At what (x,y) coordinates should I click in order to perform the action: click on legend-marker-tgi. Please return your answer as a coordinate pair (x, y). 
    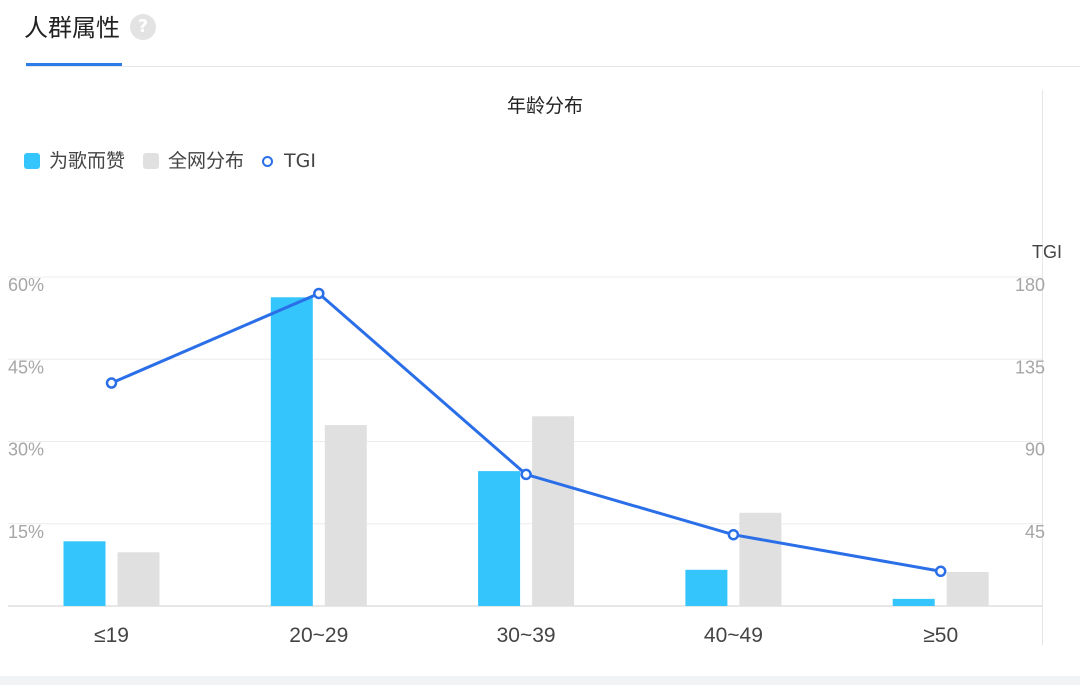
    Looking at the image, I should click on (268, 161).